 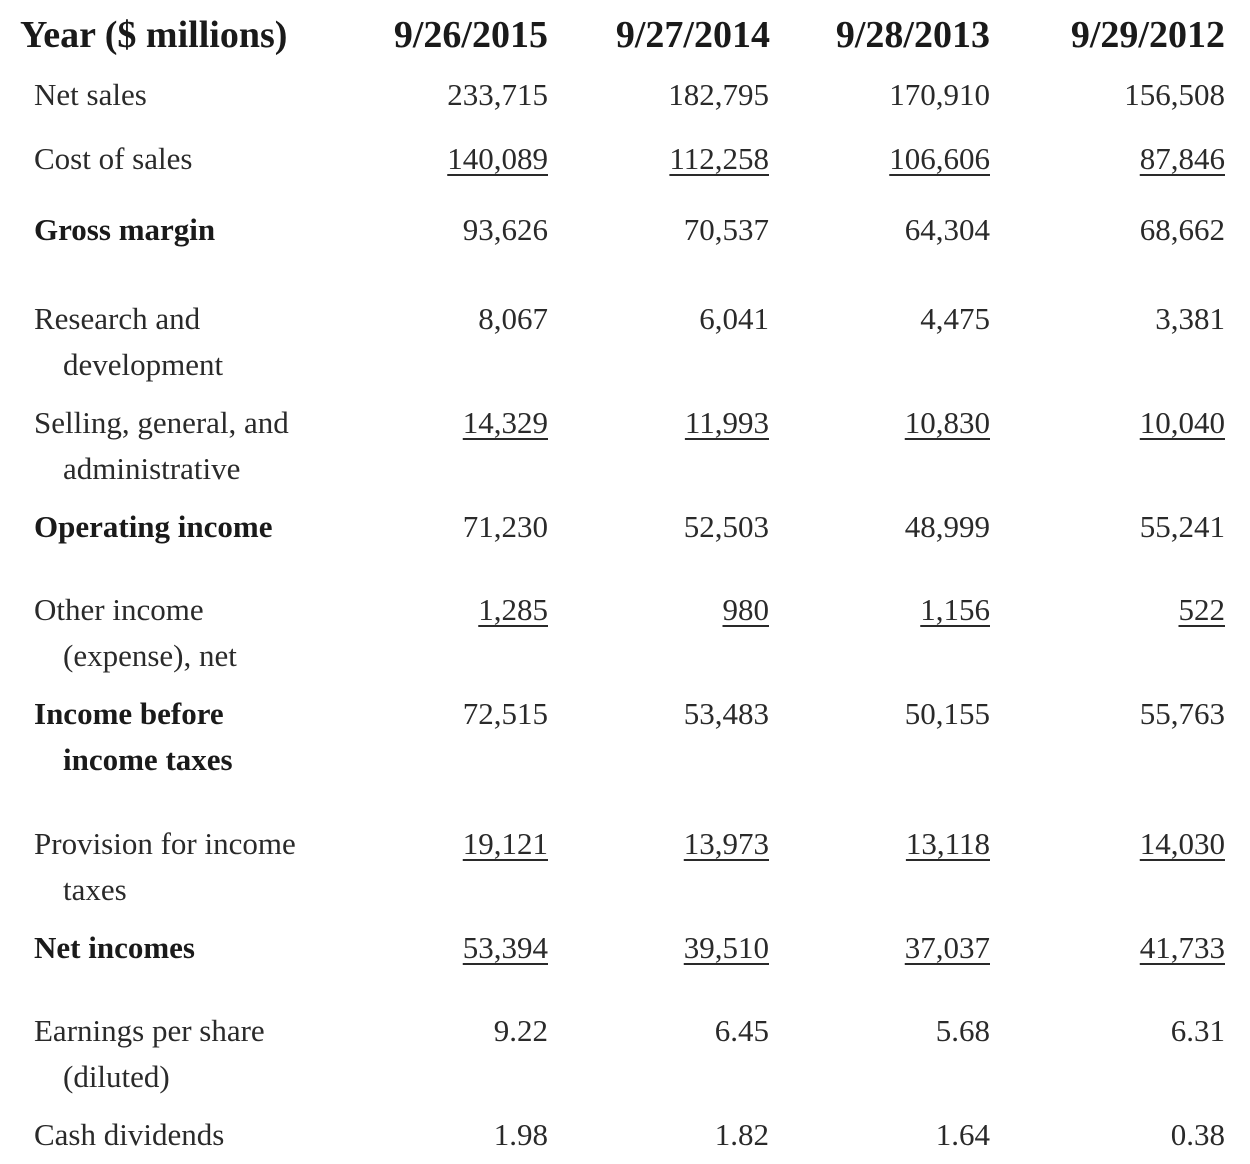 What do you see at coordinates (165, 867) in the screenshot?
I see `row-label: Provision for income taxes` at bounding box center [165, 867].